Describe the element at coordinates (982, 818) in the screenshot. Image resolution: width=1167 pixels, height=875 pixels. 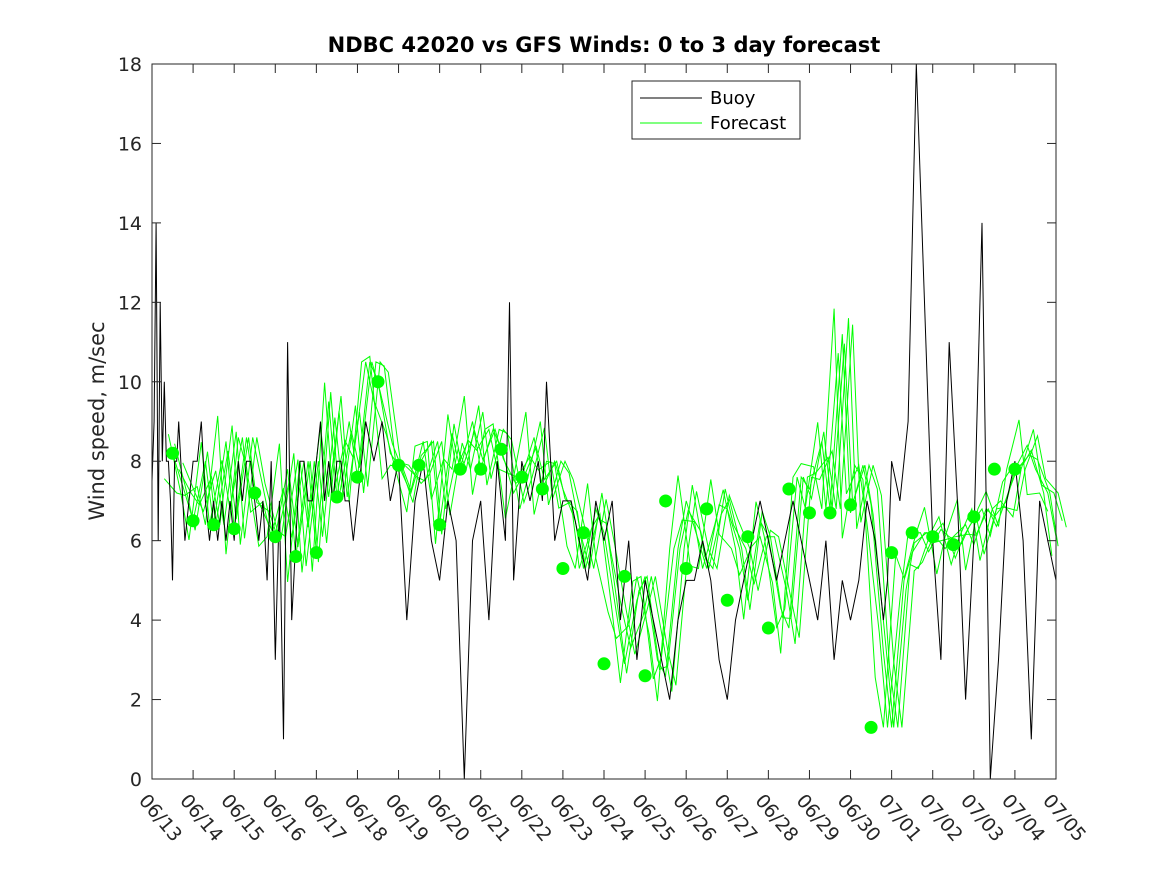
I see `x-tick-label: 07/03` at that location.